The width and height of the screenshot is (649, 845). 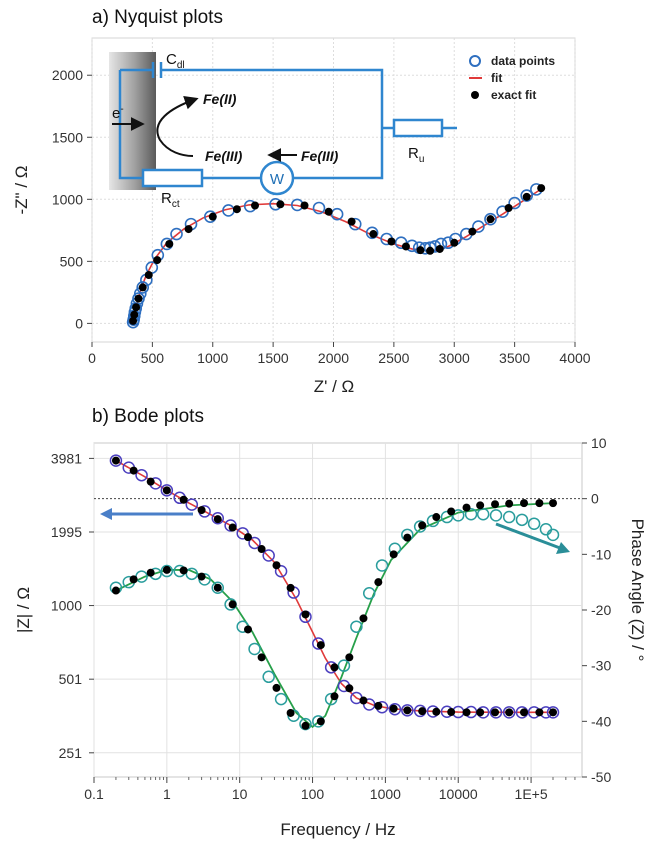 What do you see at coordinates (277, 179) in the screenshot?
I see `warburg-label: W` at bounding box center [277, 179].